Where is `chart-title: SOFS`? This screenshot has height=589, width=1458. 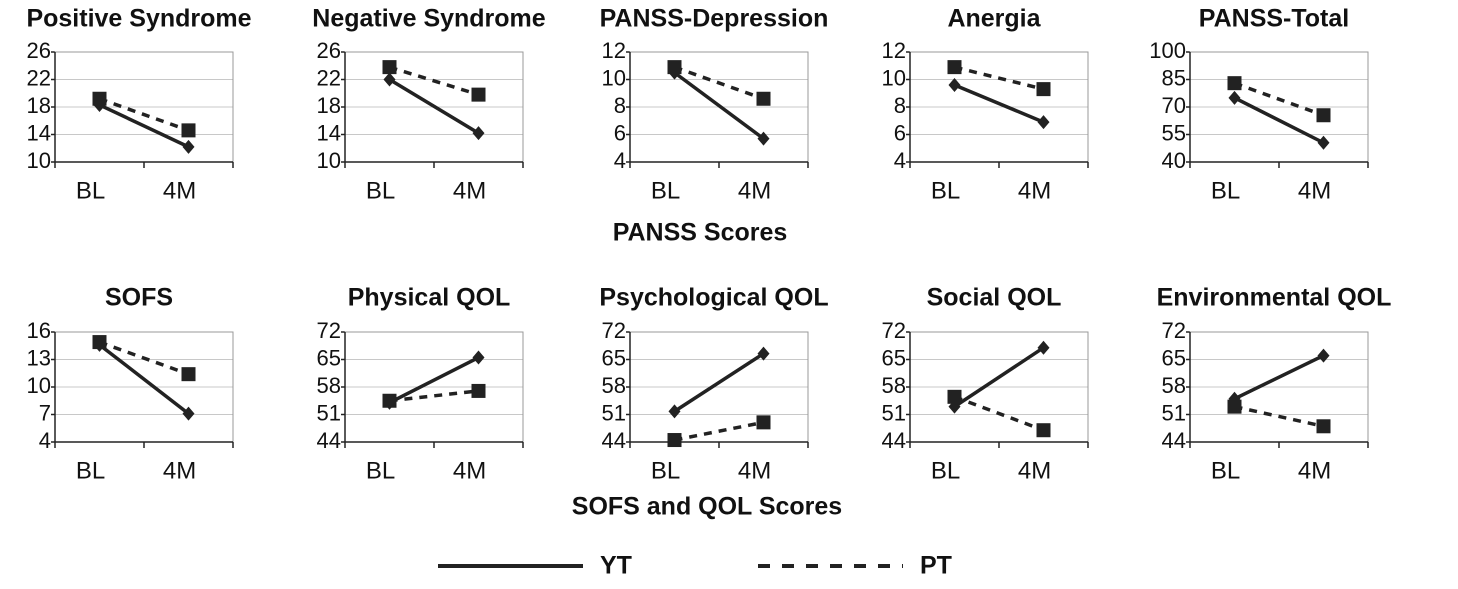
chart-title: SOFS is located at coordinates (139, 298).